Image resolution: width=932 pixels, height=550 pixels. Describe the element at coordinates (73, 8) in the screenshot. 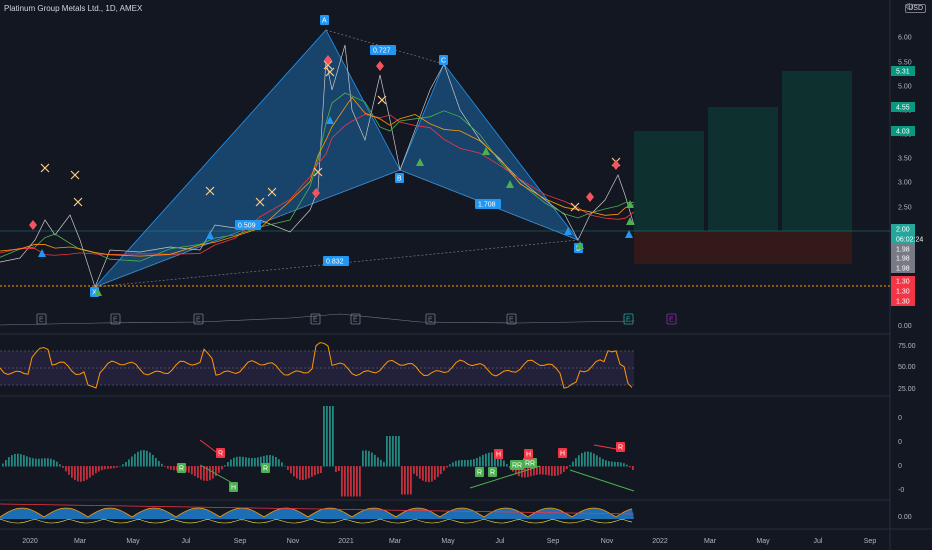

I see `chart-title: Platinum Group Metals Ltd., 1D, AMEX` at that location.